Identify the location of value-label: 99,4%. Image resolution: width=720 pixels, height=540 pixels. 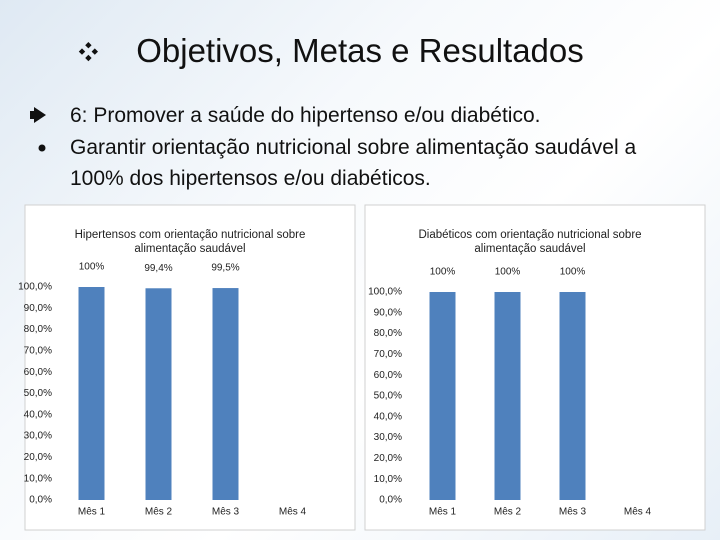
(158, 268).